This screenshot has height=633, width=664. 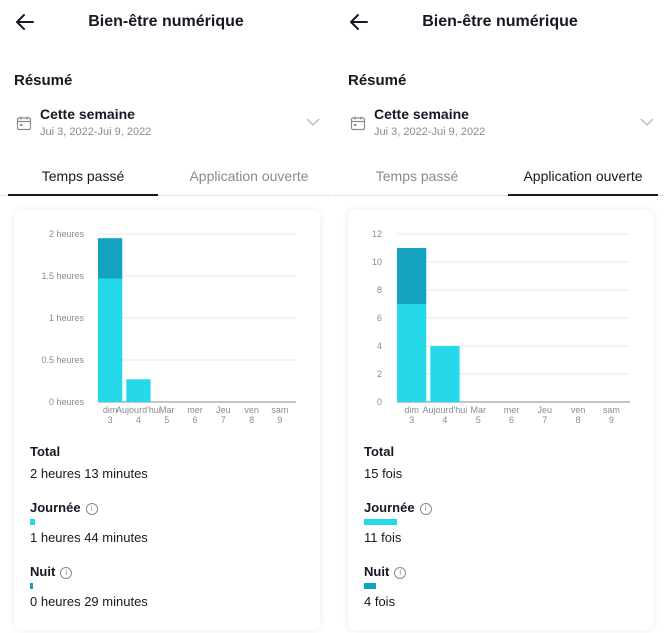 What do you see at coordinates (379, 318) in the screenshot?
I see `y-tick-label: 6` at bounding box center [379, 318].